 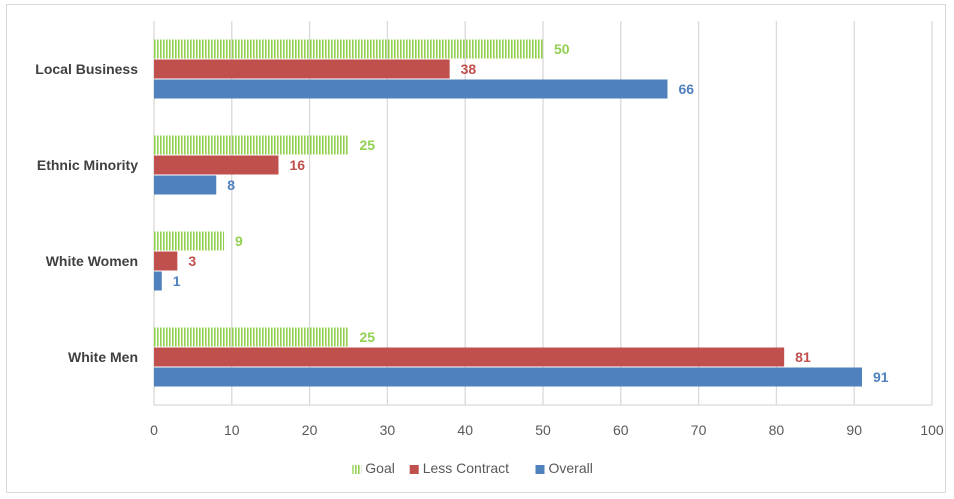 I want to click on data-label-overall: 91, so click(x=881, y=377).